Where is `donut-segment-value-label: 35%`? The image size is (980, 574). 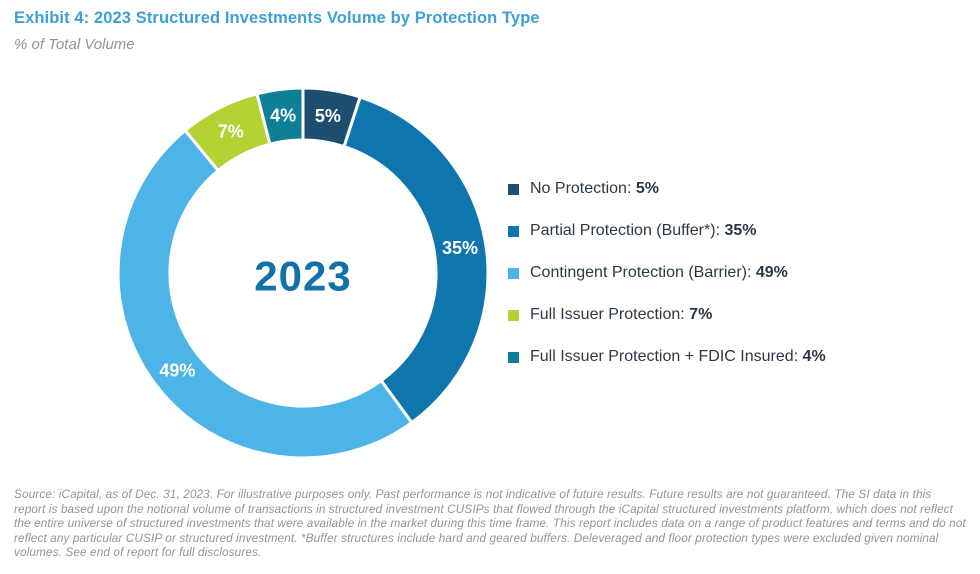 donut-segment-value-label: 35% is located at coordinates (460, 248).